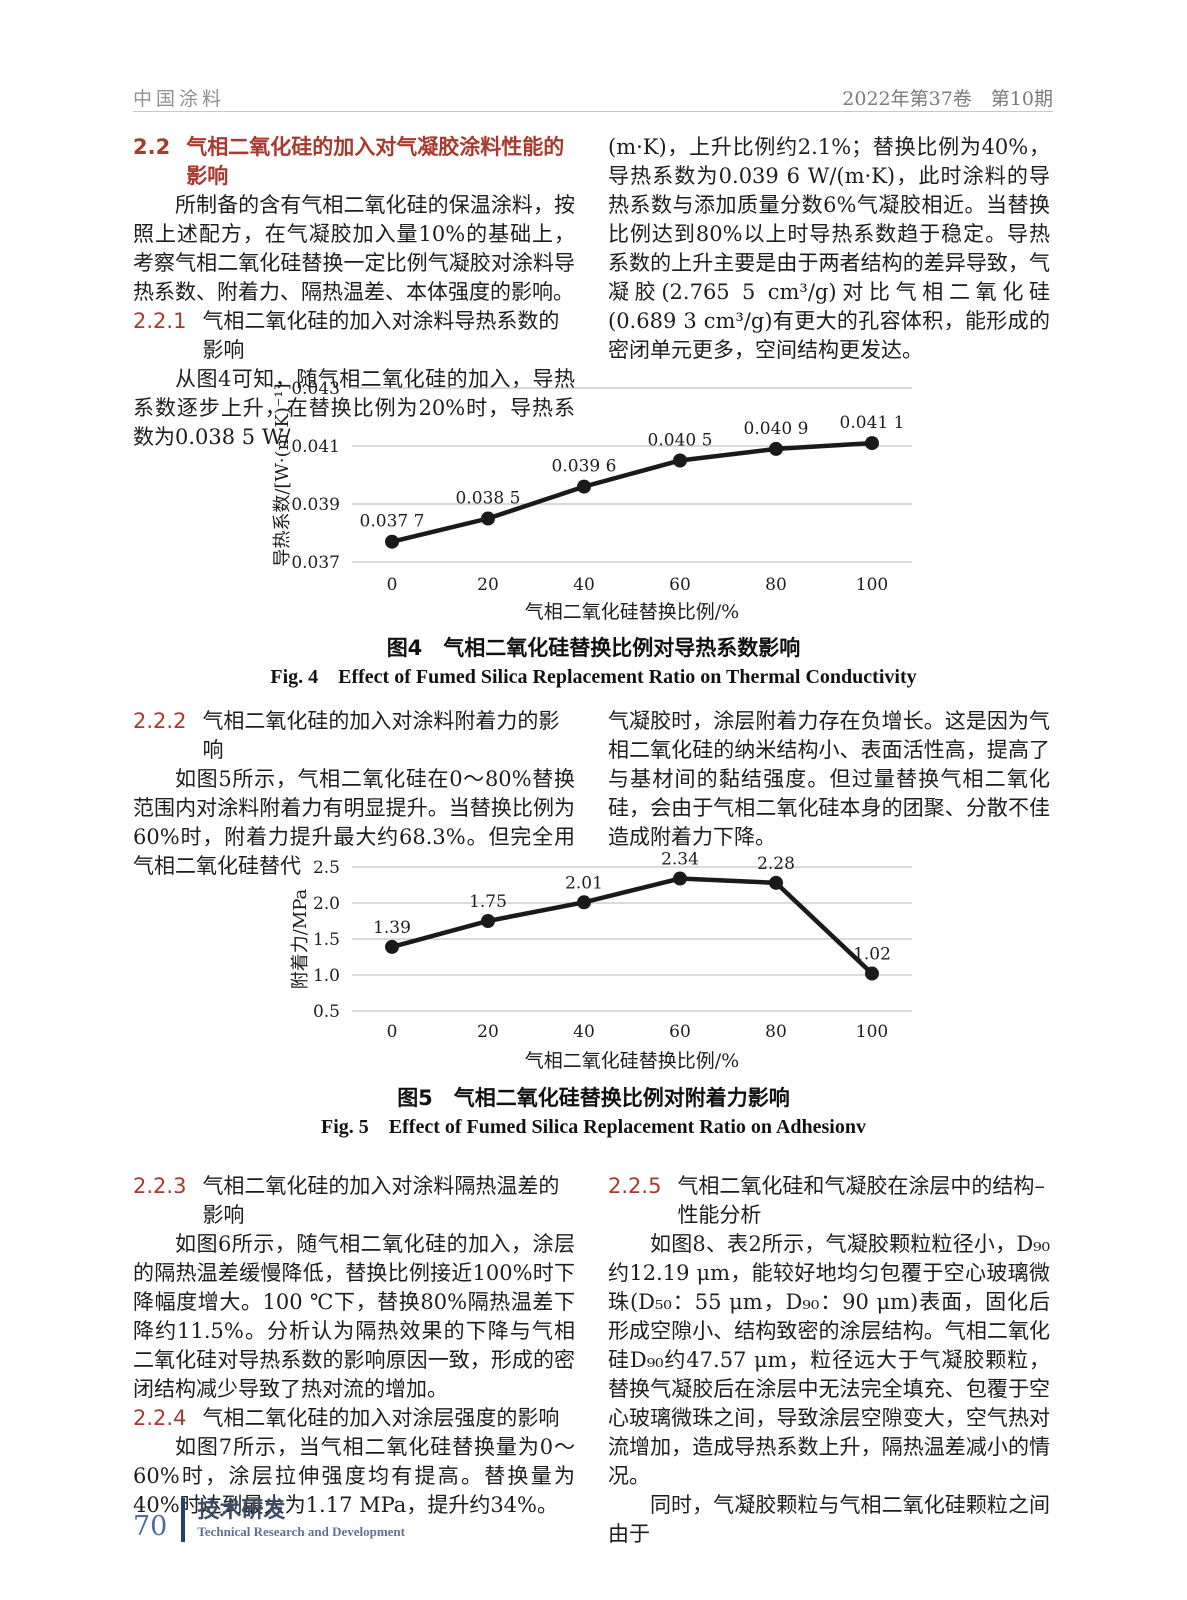 This screenshot has height=1600, width=1187. What do you see at coordinates (381, 335) in the screenshot?
I see `section-title: 气相二氧化硅的加入对涂料导热系数的影响` at bounding box center [381, 335].